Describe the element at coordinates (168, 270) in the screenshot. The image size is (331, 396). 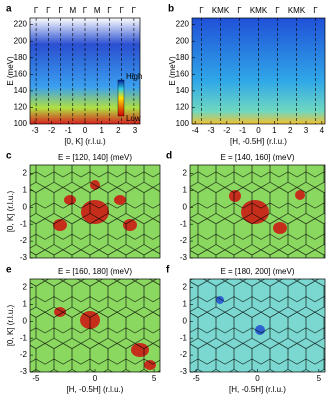
I see `panel-label: f` at that location.